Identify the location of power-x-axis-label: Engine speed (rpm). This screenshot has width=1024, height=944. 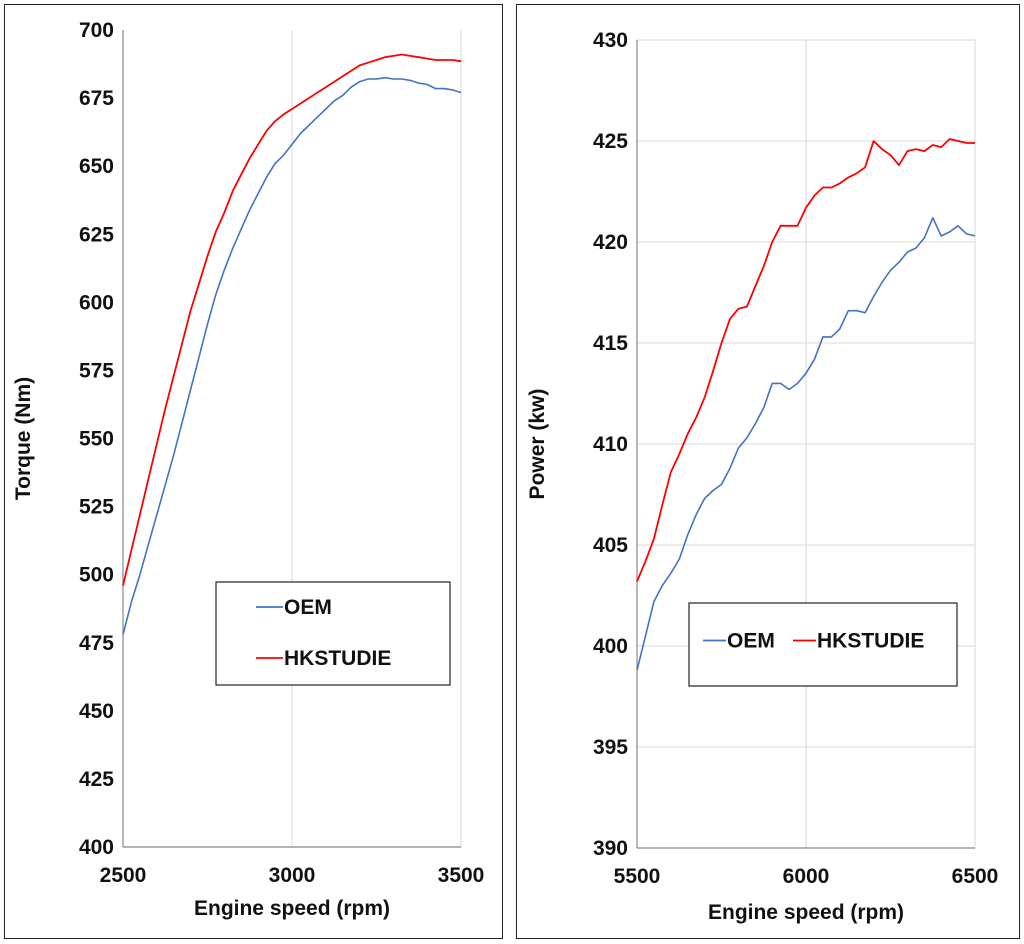
(806, 912).